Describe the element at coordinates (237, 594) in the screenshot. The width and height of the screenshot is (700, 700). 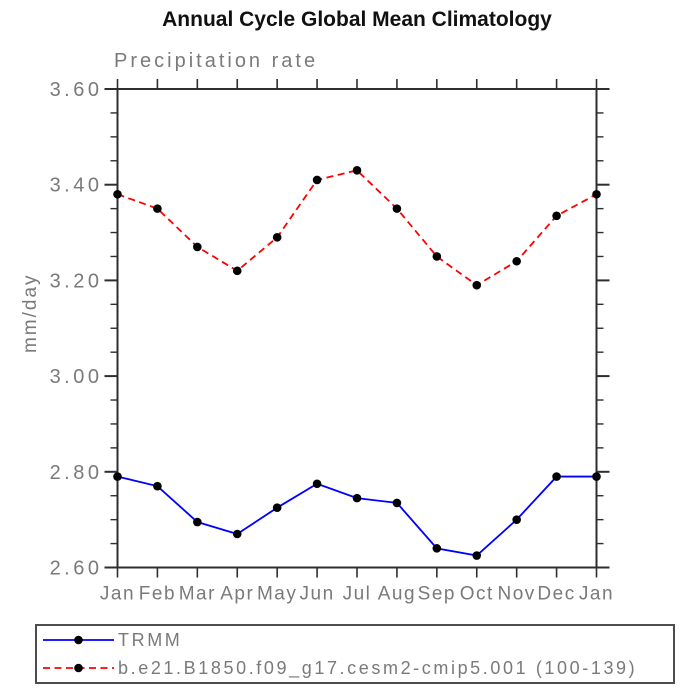
I see `x-tick-label: Apr` at that location.